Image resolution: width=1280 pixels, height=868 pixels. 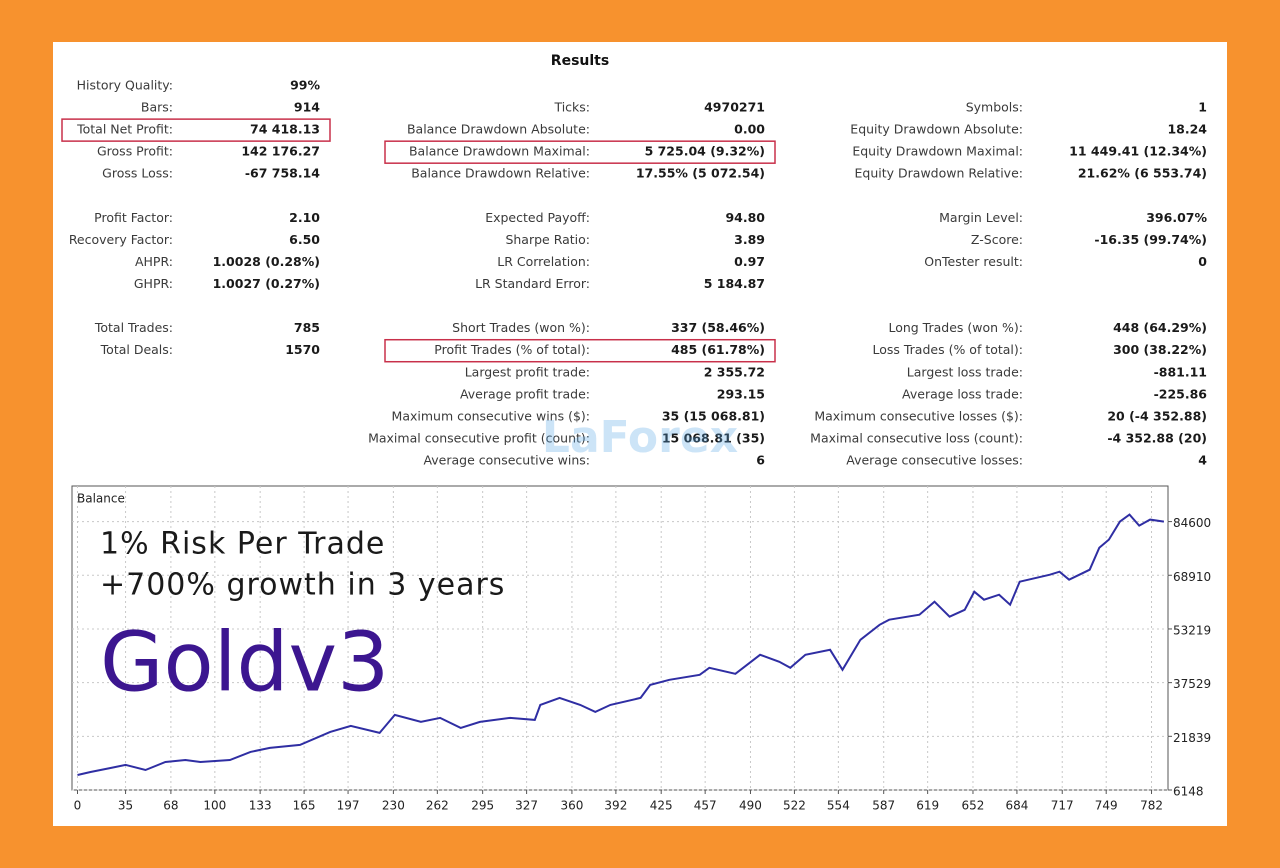 I want to click on stat-value: 0.97, so click(x=749, y=261).